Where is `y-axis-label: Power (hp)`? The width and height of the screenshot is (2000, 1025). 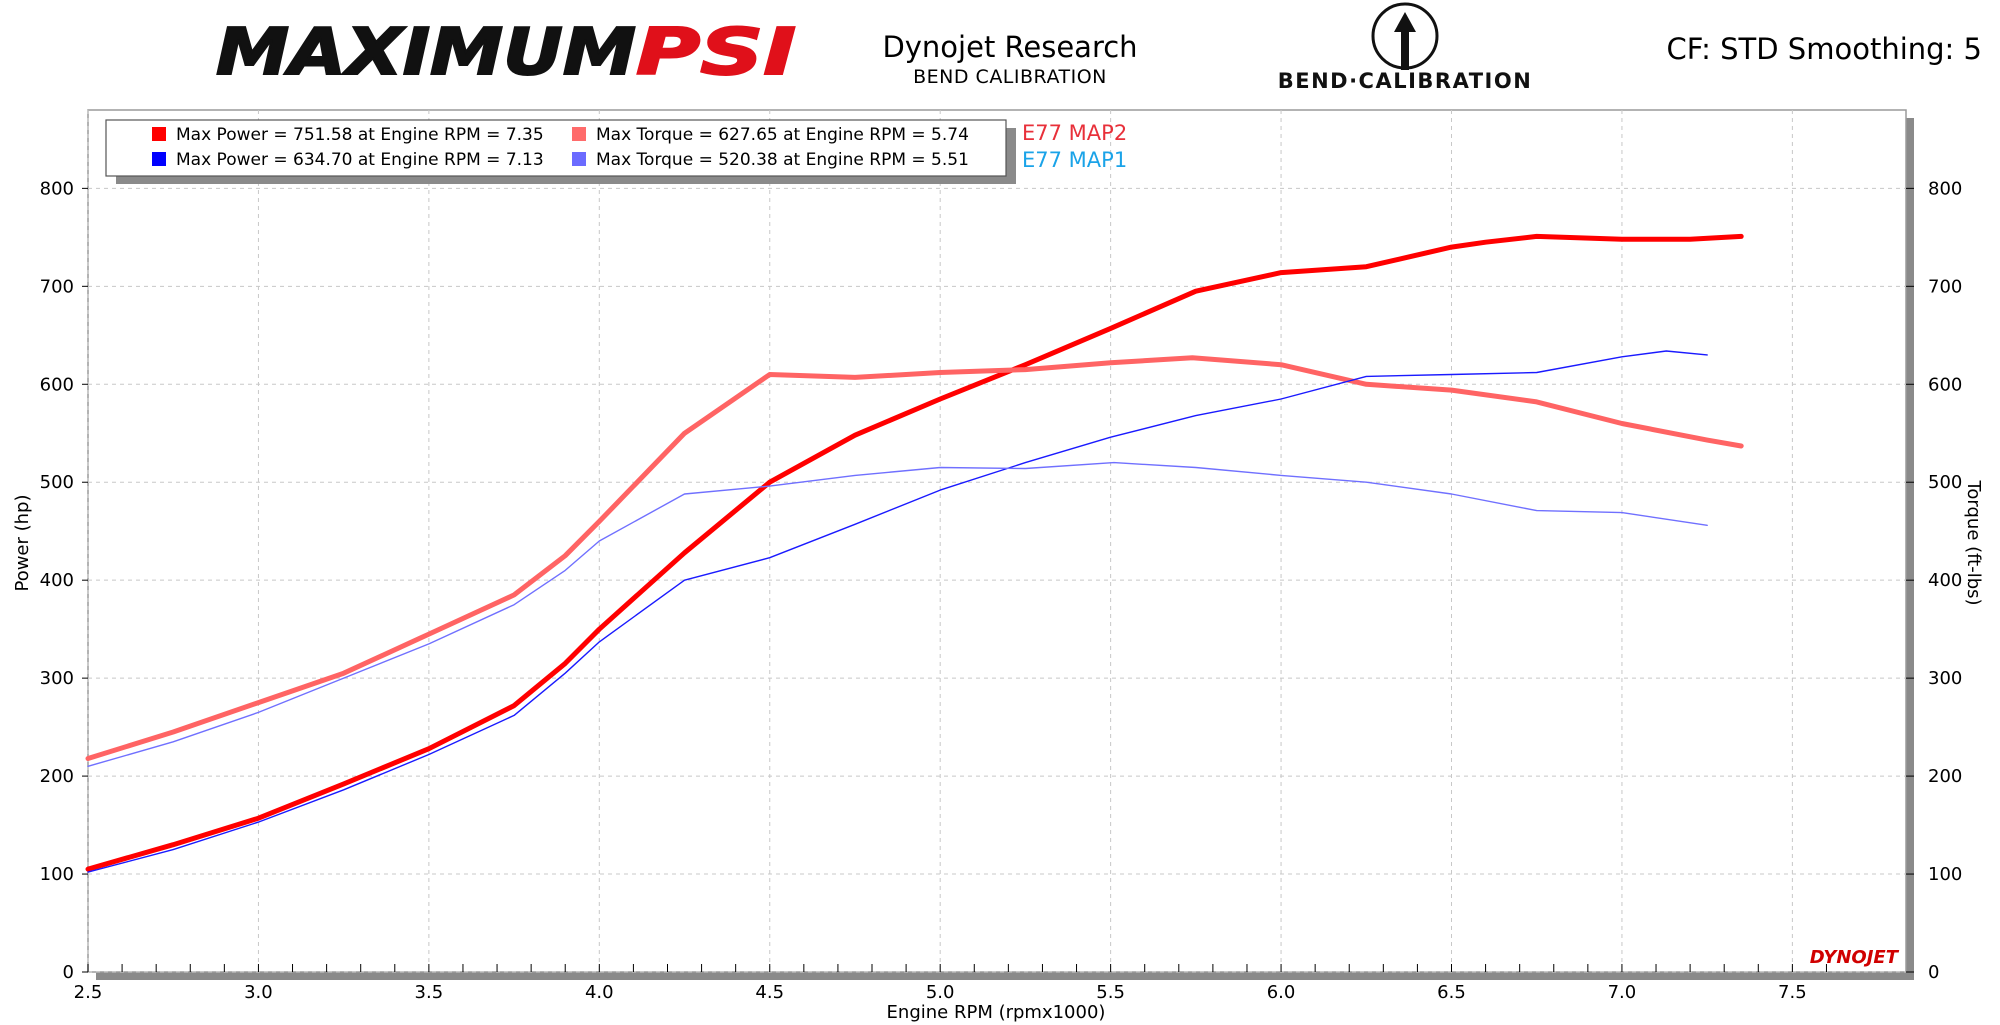
y-axis-label: Power (hp) is located at coordinates (22, 542).